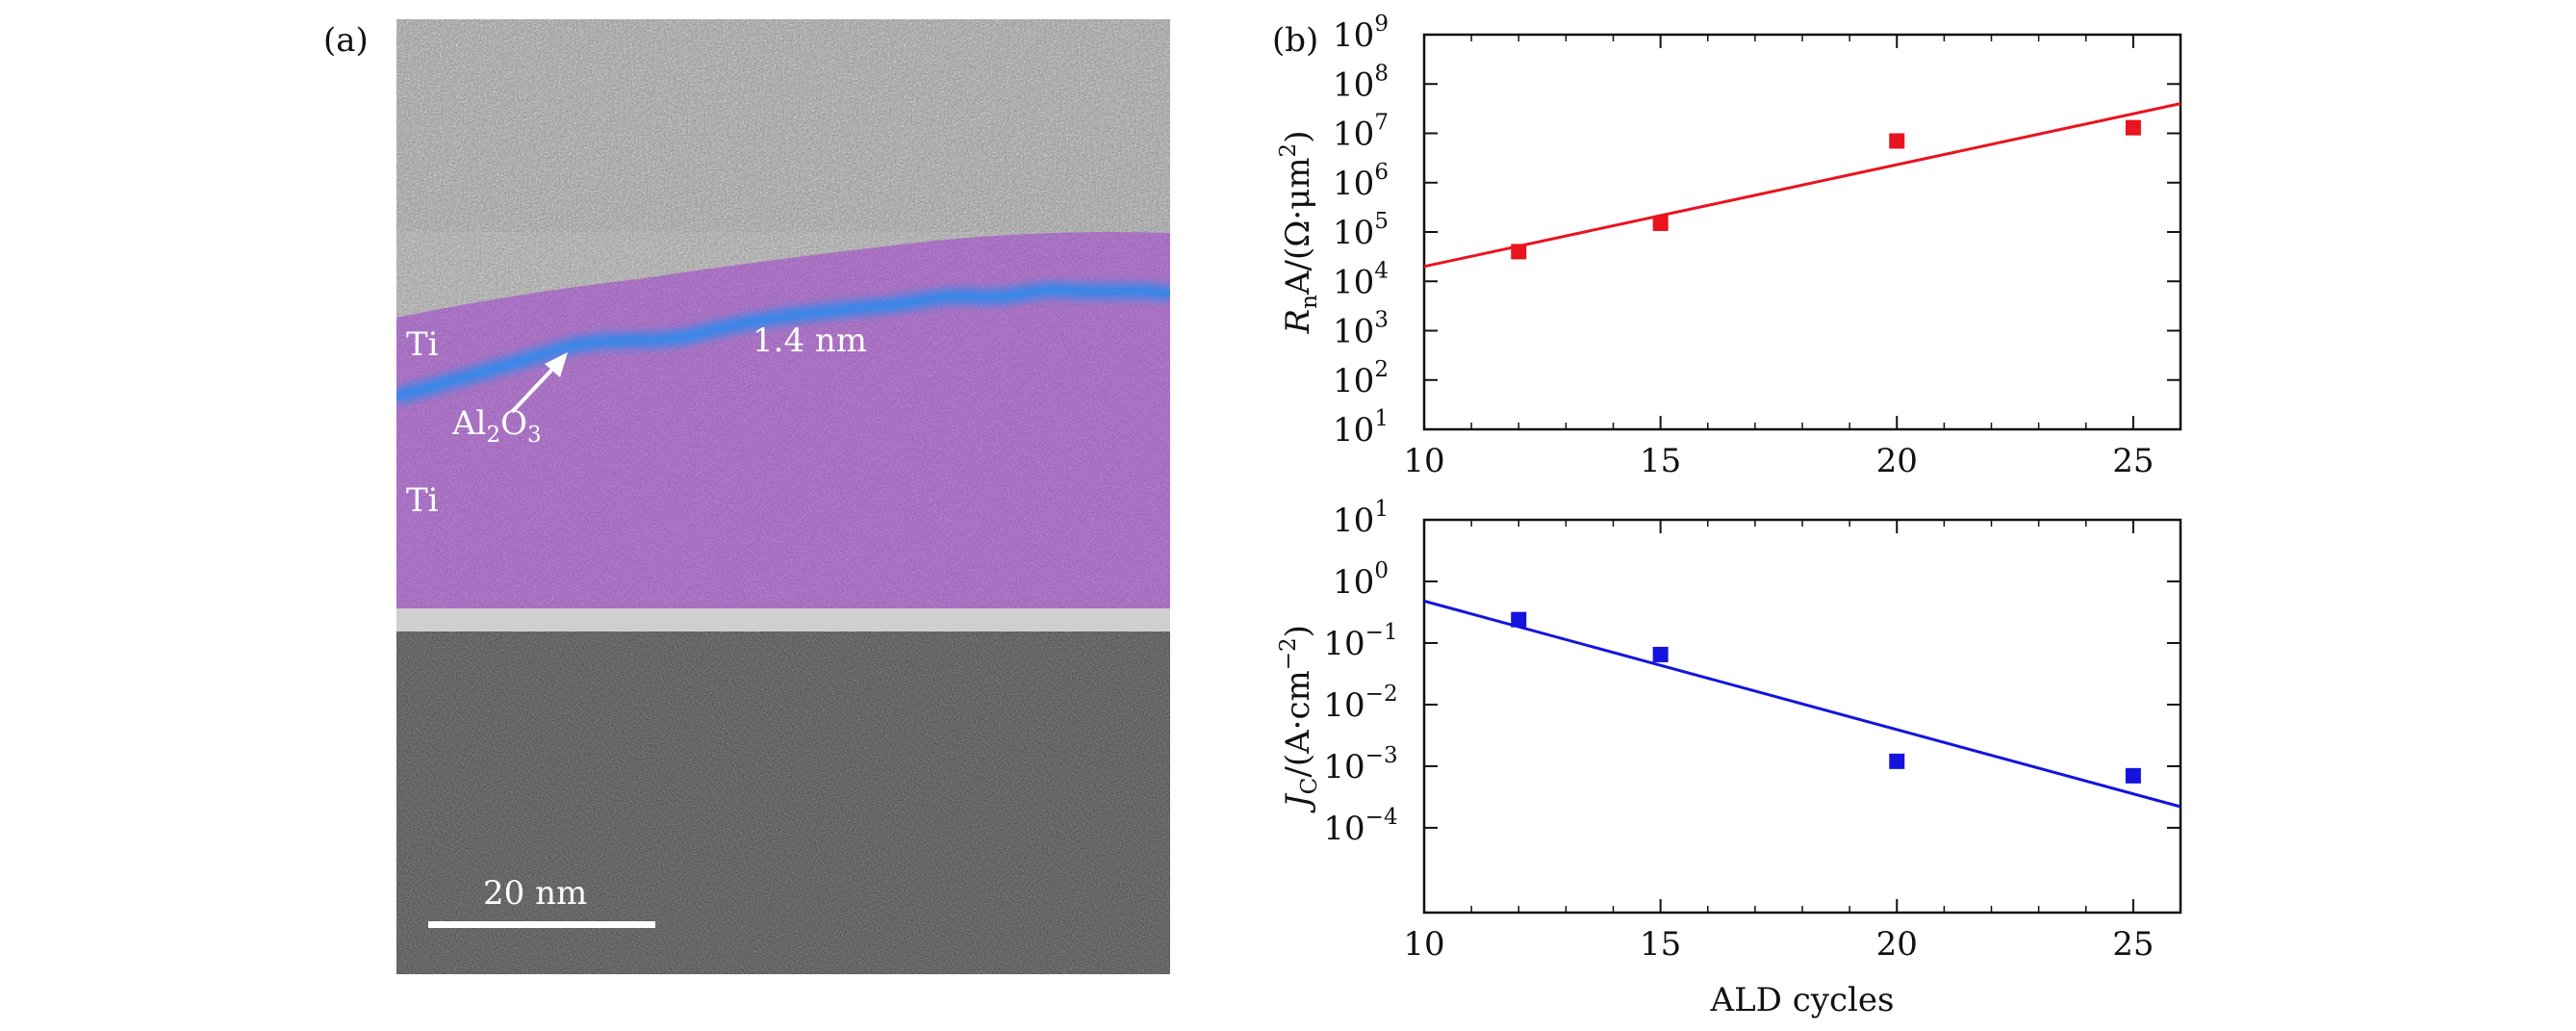 This screenshot has width=2576, height=1031. What do you see at coordinates (810, 341) in the screenshot?
I see `label-thickness: 1.4 nm` at bounding box center [810, 341].